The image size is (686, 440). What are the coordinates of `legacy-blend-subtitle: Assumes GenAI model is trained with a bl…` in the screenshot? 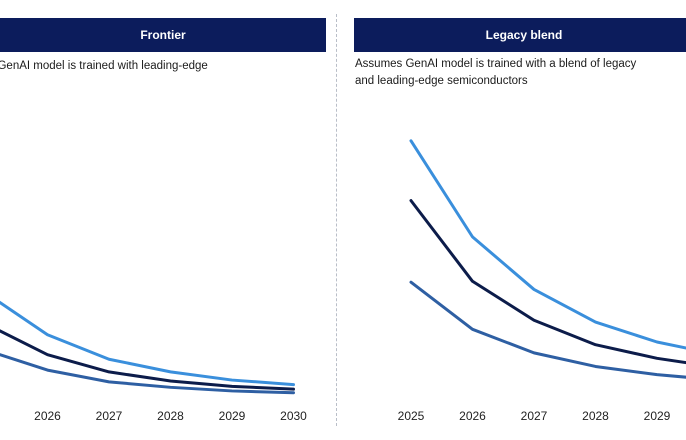 It's located at (495, 73).